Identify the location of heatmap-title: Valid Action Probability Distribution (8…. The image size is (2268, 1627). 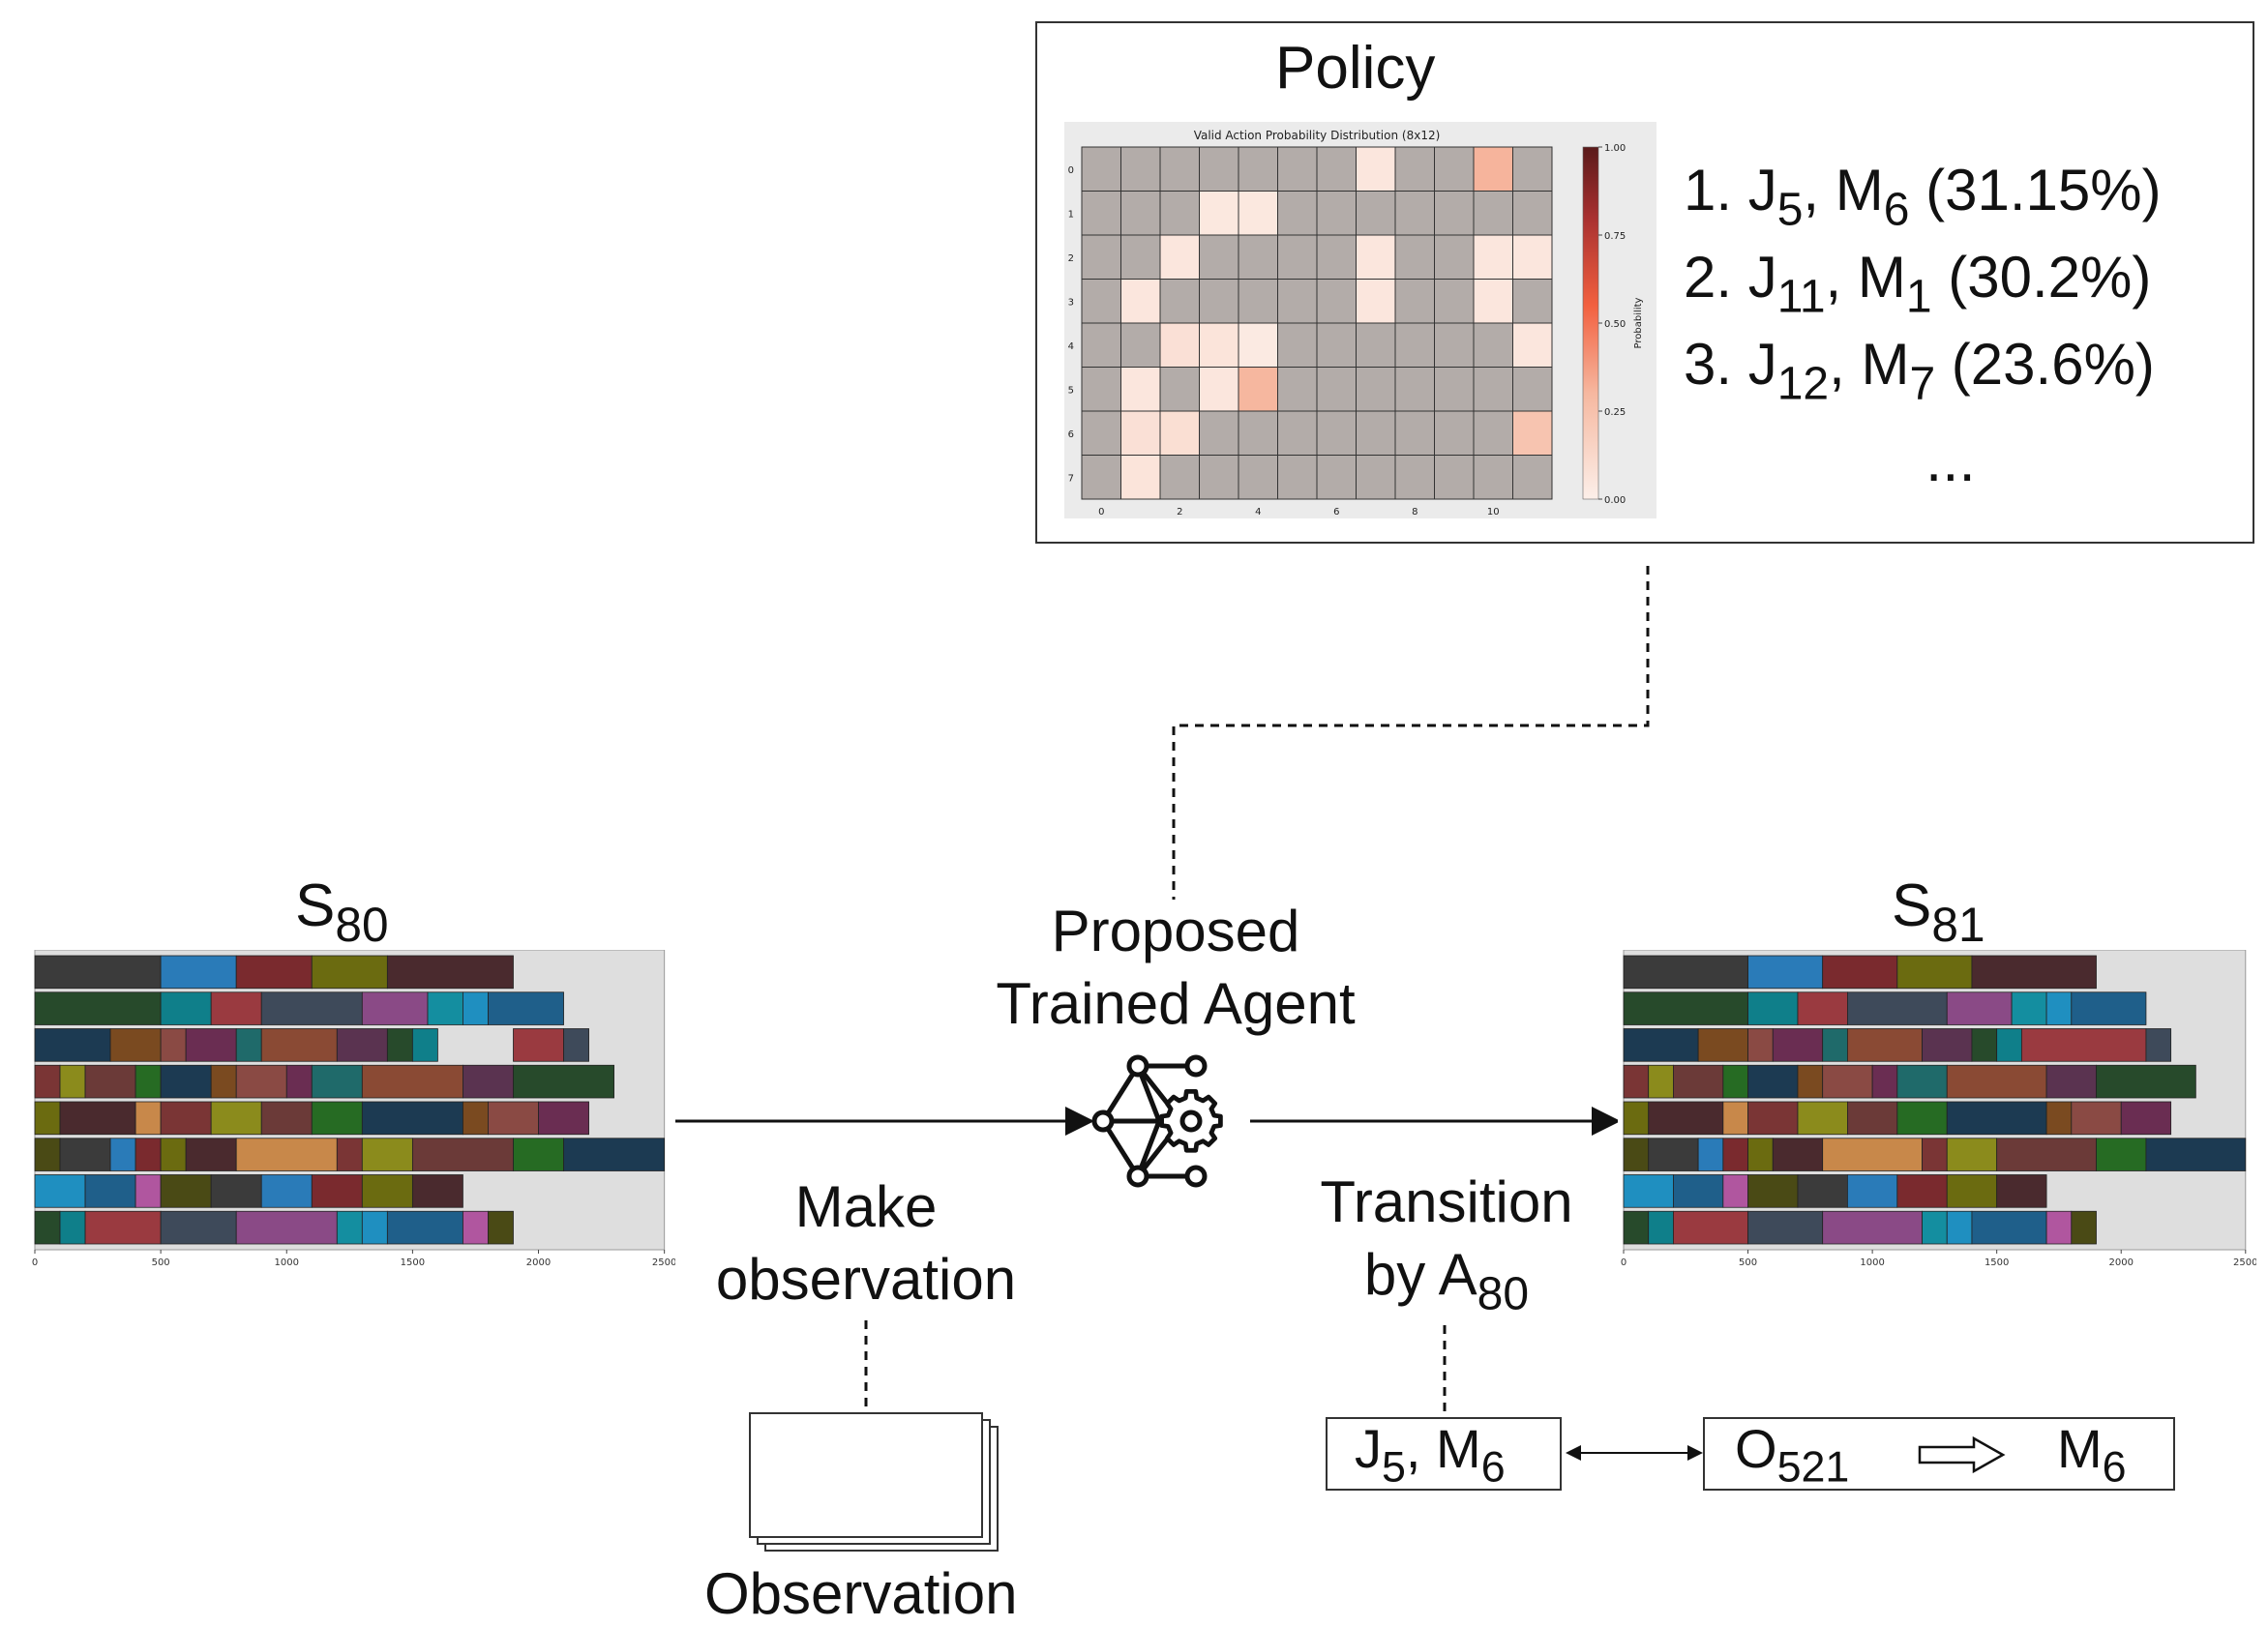
(1317, 136).